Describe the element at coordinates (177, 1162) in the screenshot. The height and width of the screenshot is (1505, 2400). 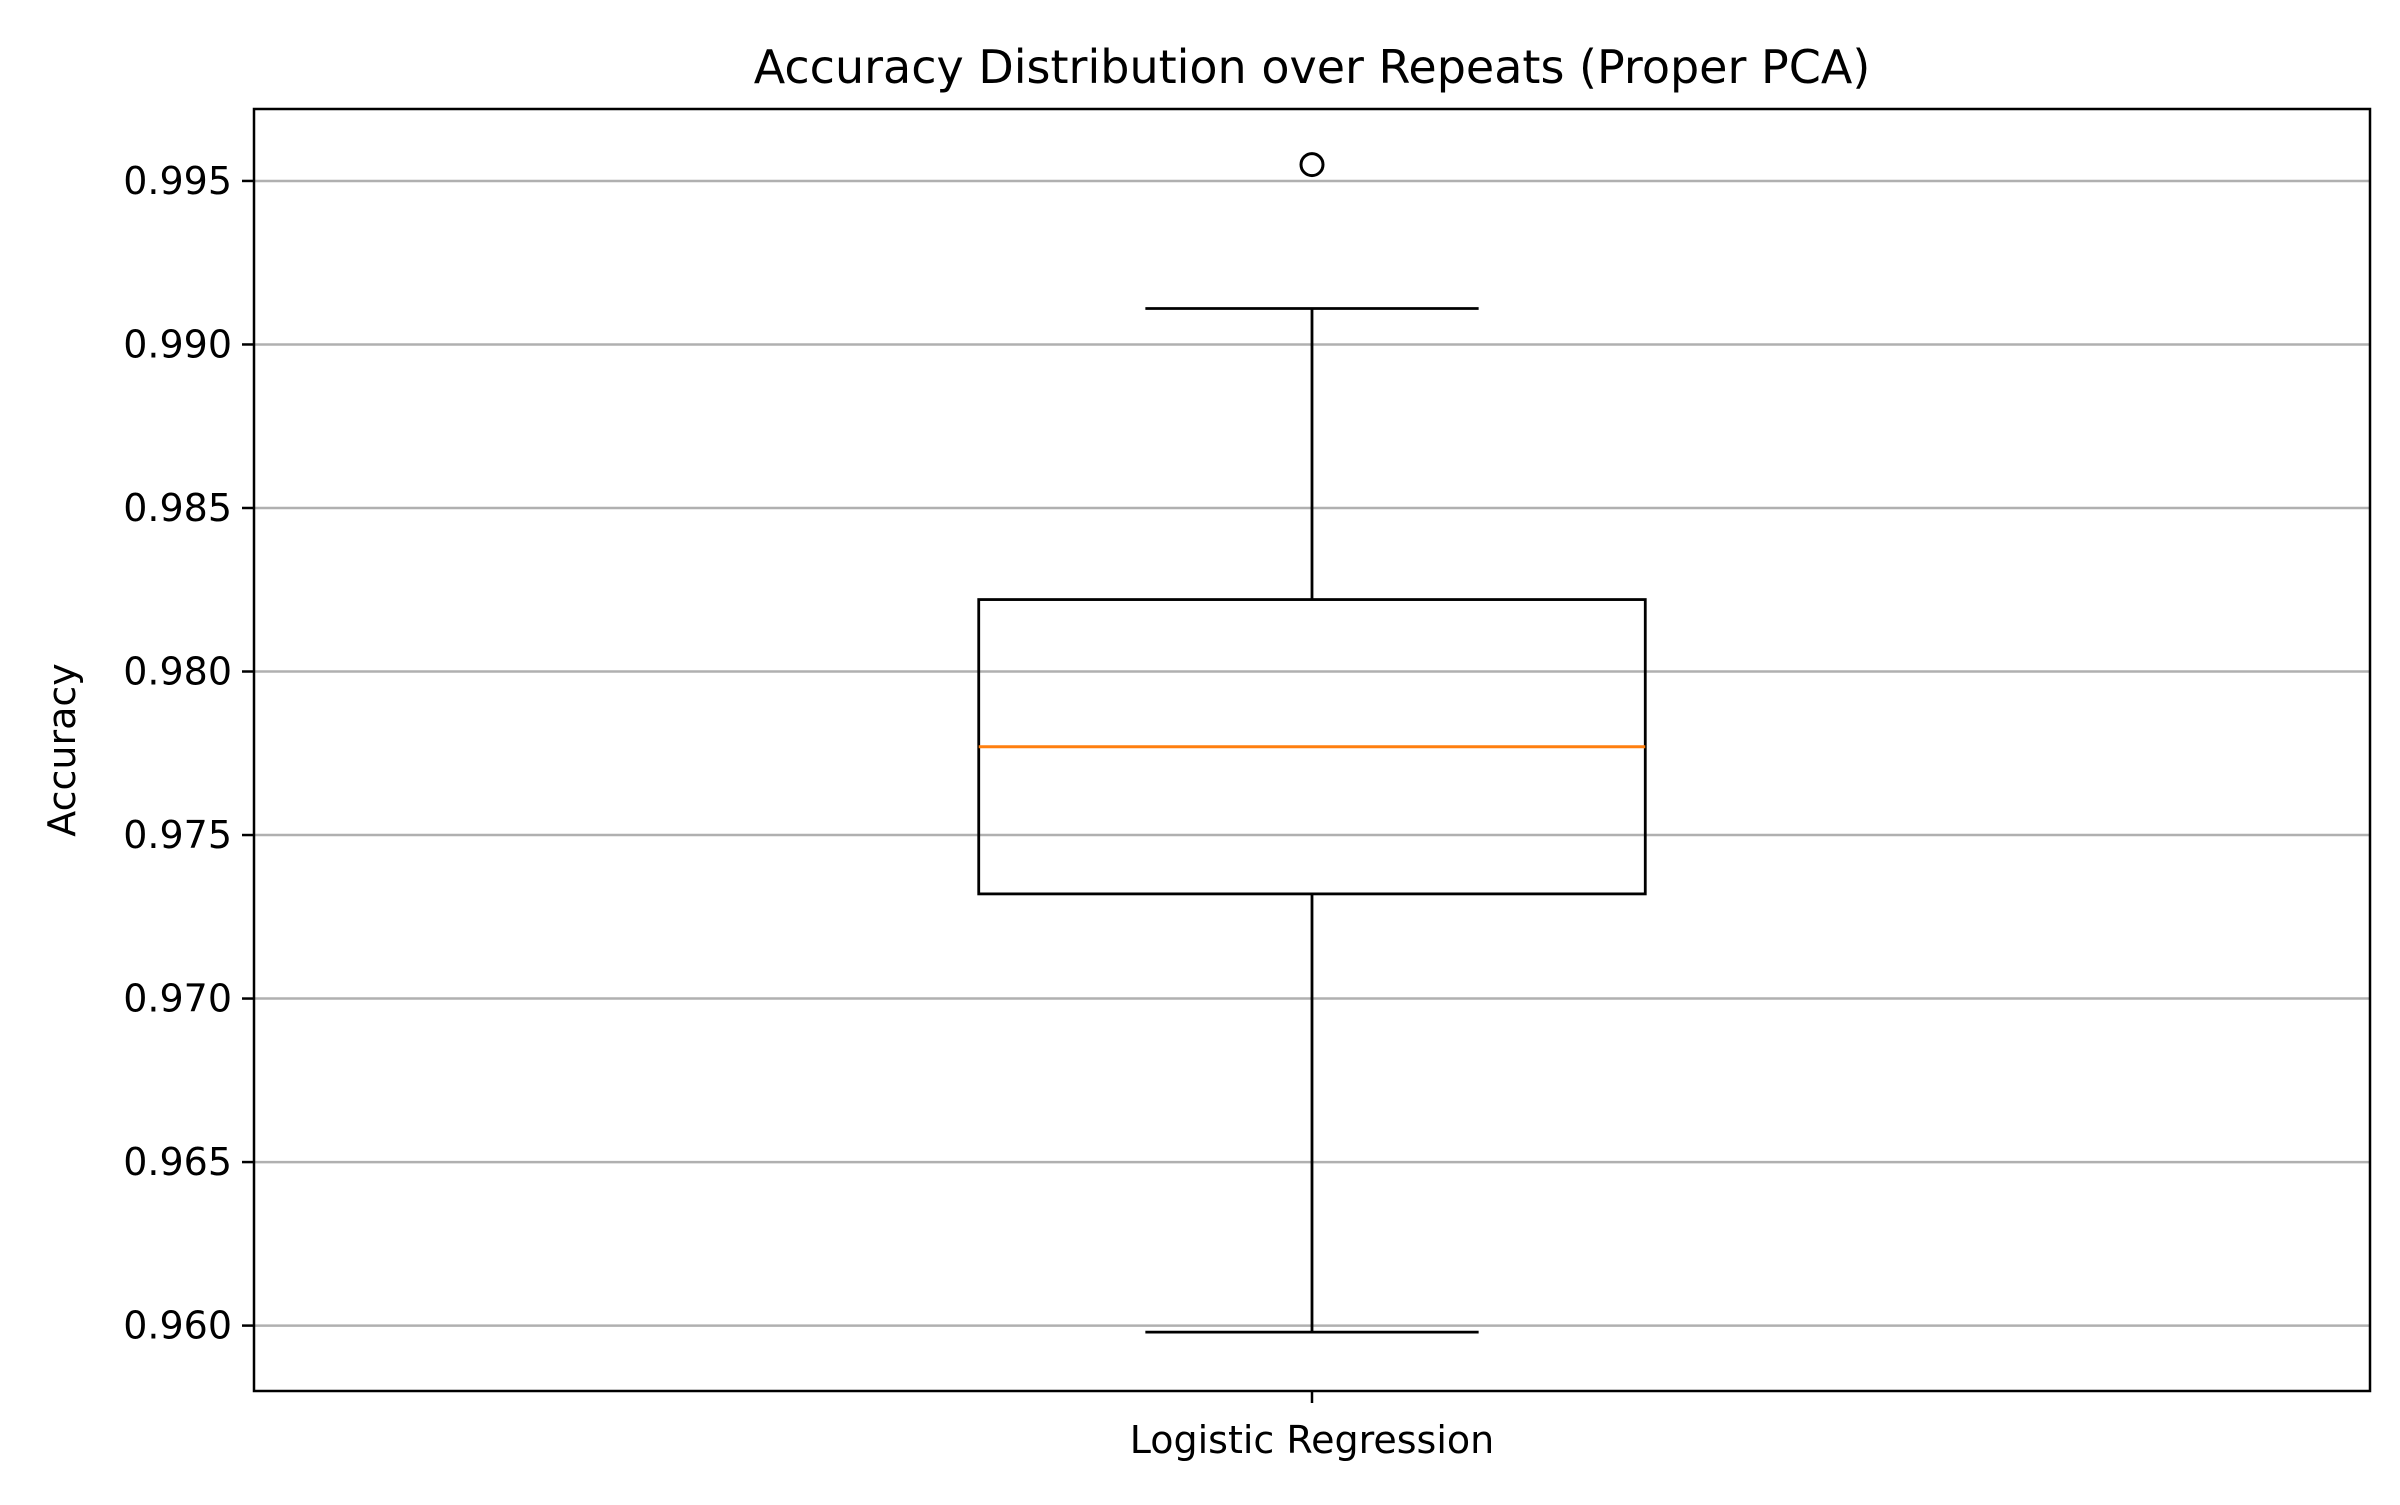
I see `y-tick-label: 0.965` at that location.